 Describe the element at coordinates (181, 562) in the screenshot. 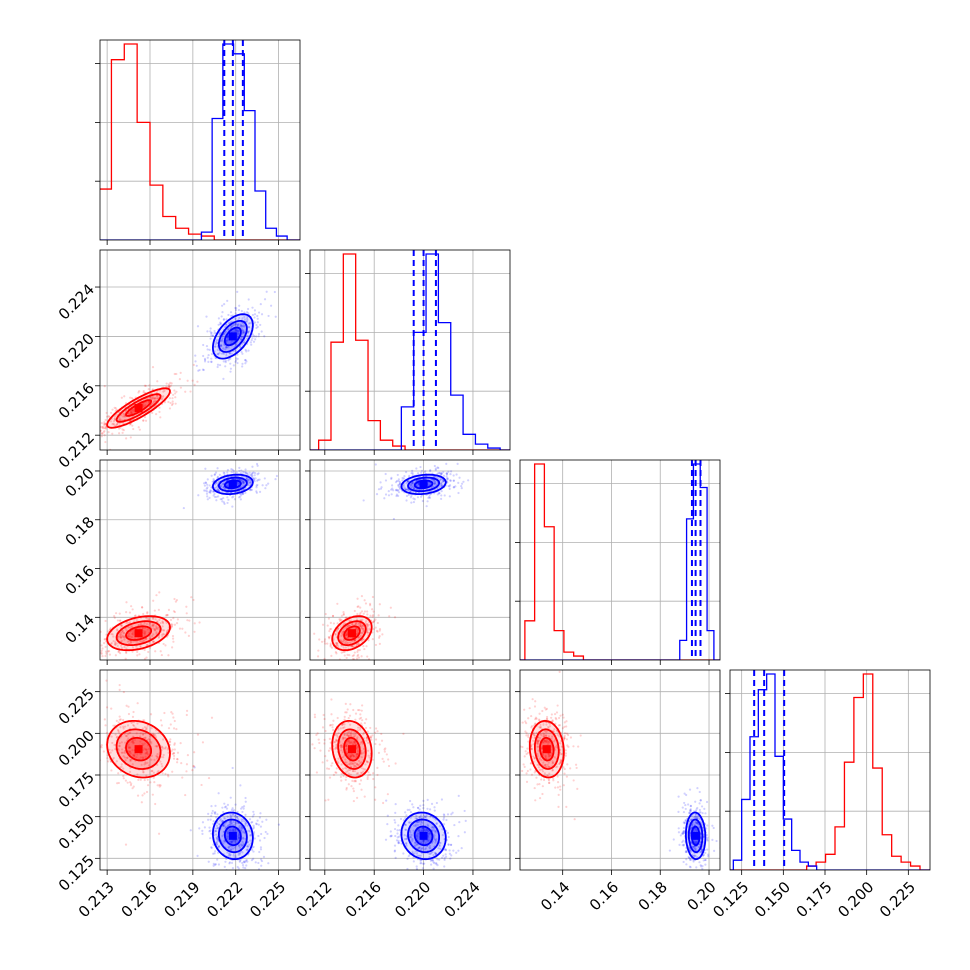

I see `panel-2-0: 0.140.160.180.20` at that location.